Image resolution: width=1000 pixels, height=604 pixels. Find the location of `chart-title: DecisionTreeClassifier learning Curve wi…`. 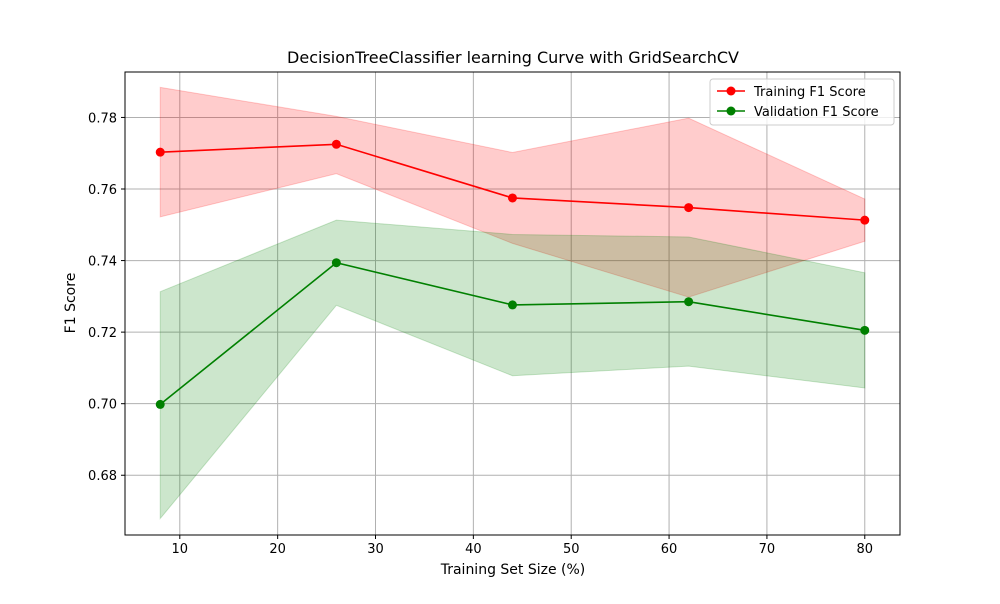

chart-title: DecisionTreeClassifier learning Curve wi… is located at coordinates (513, 57).